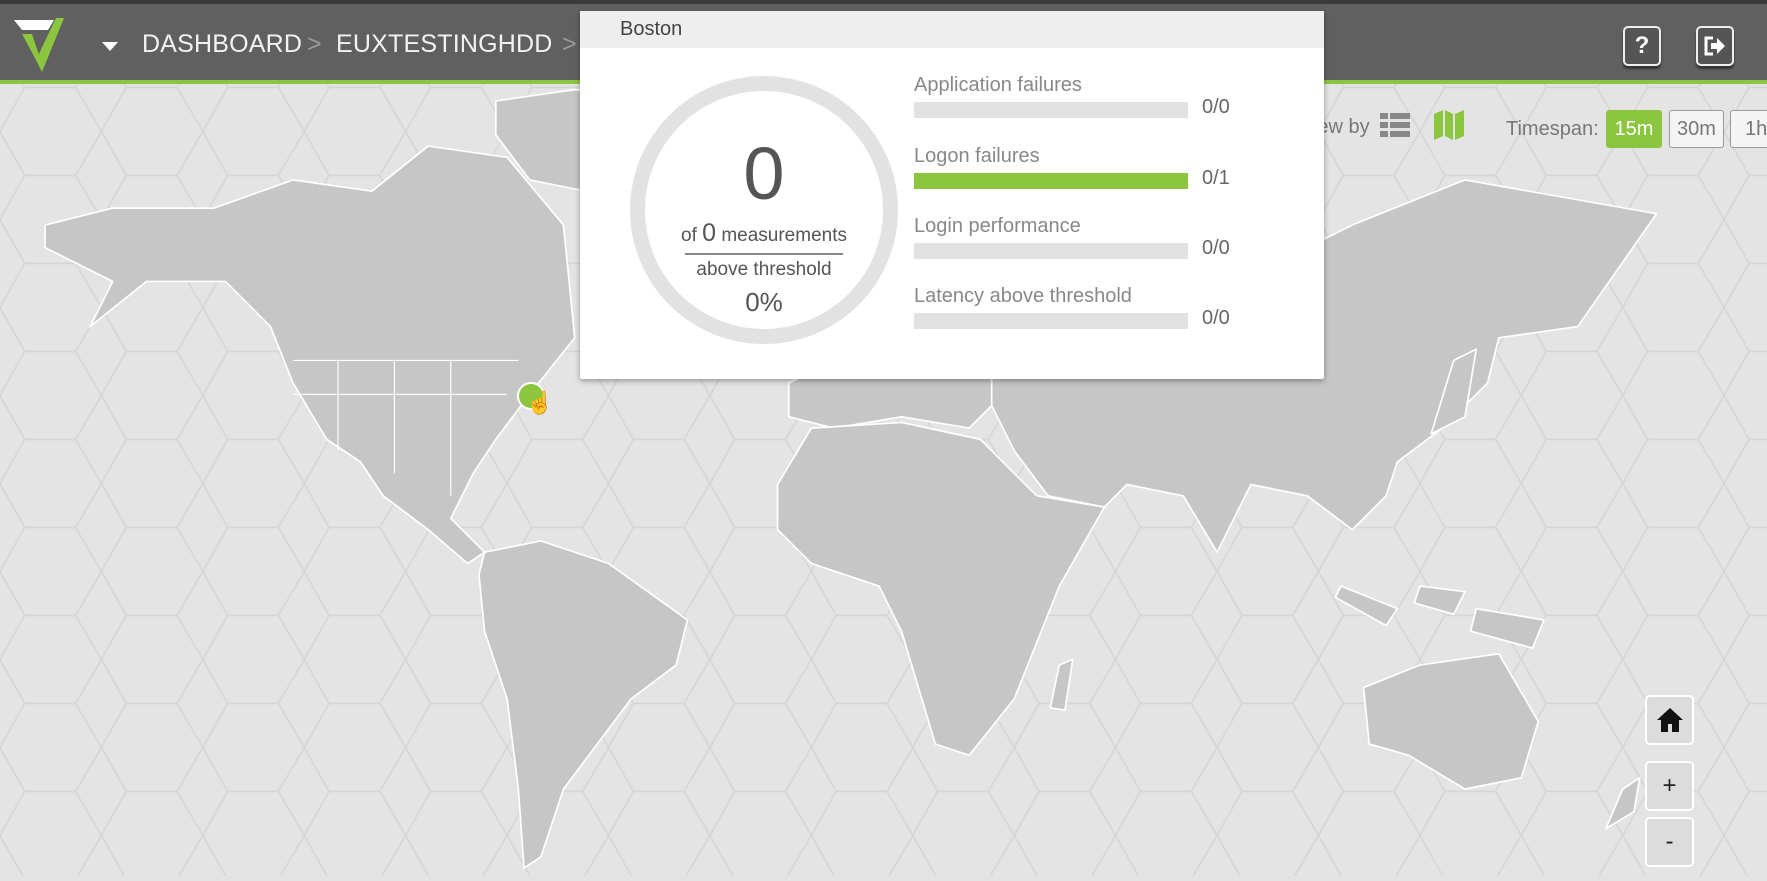 The height and width of the screenshot is (881, 1767). I want to click on above-threshold-count: 0, so click(764, 173).